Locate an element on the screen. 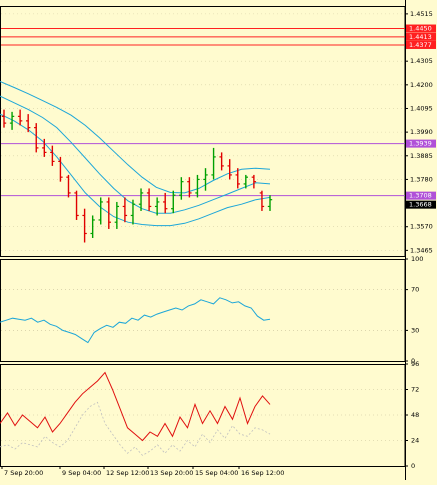 The height and width of the screenshot is (485, 437). level-tag-label: 1.3939 is located at coordinates (420, 144).